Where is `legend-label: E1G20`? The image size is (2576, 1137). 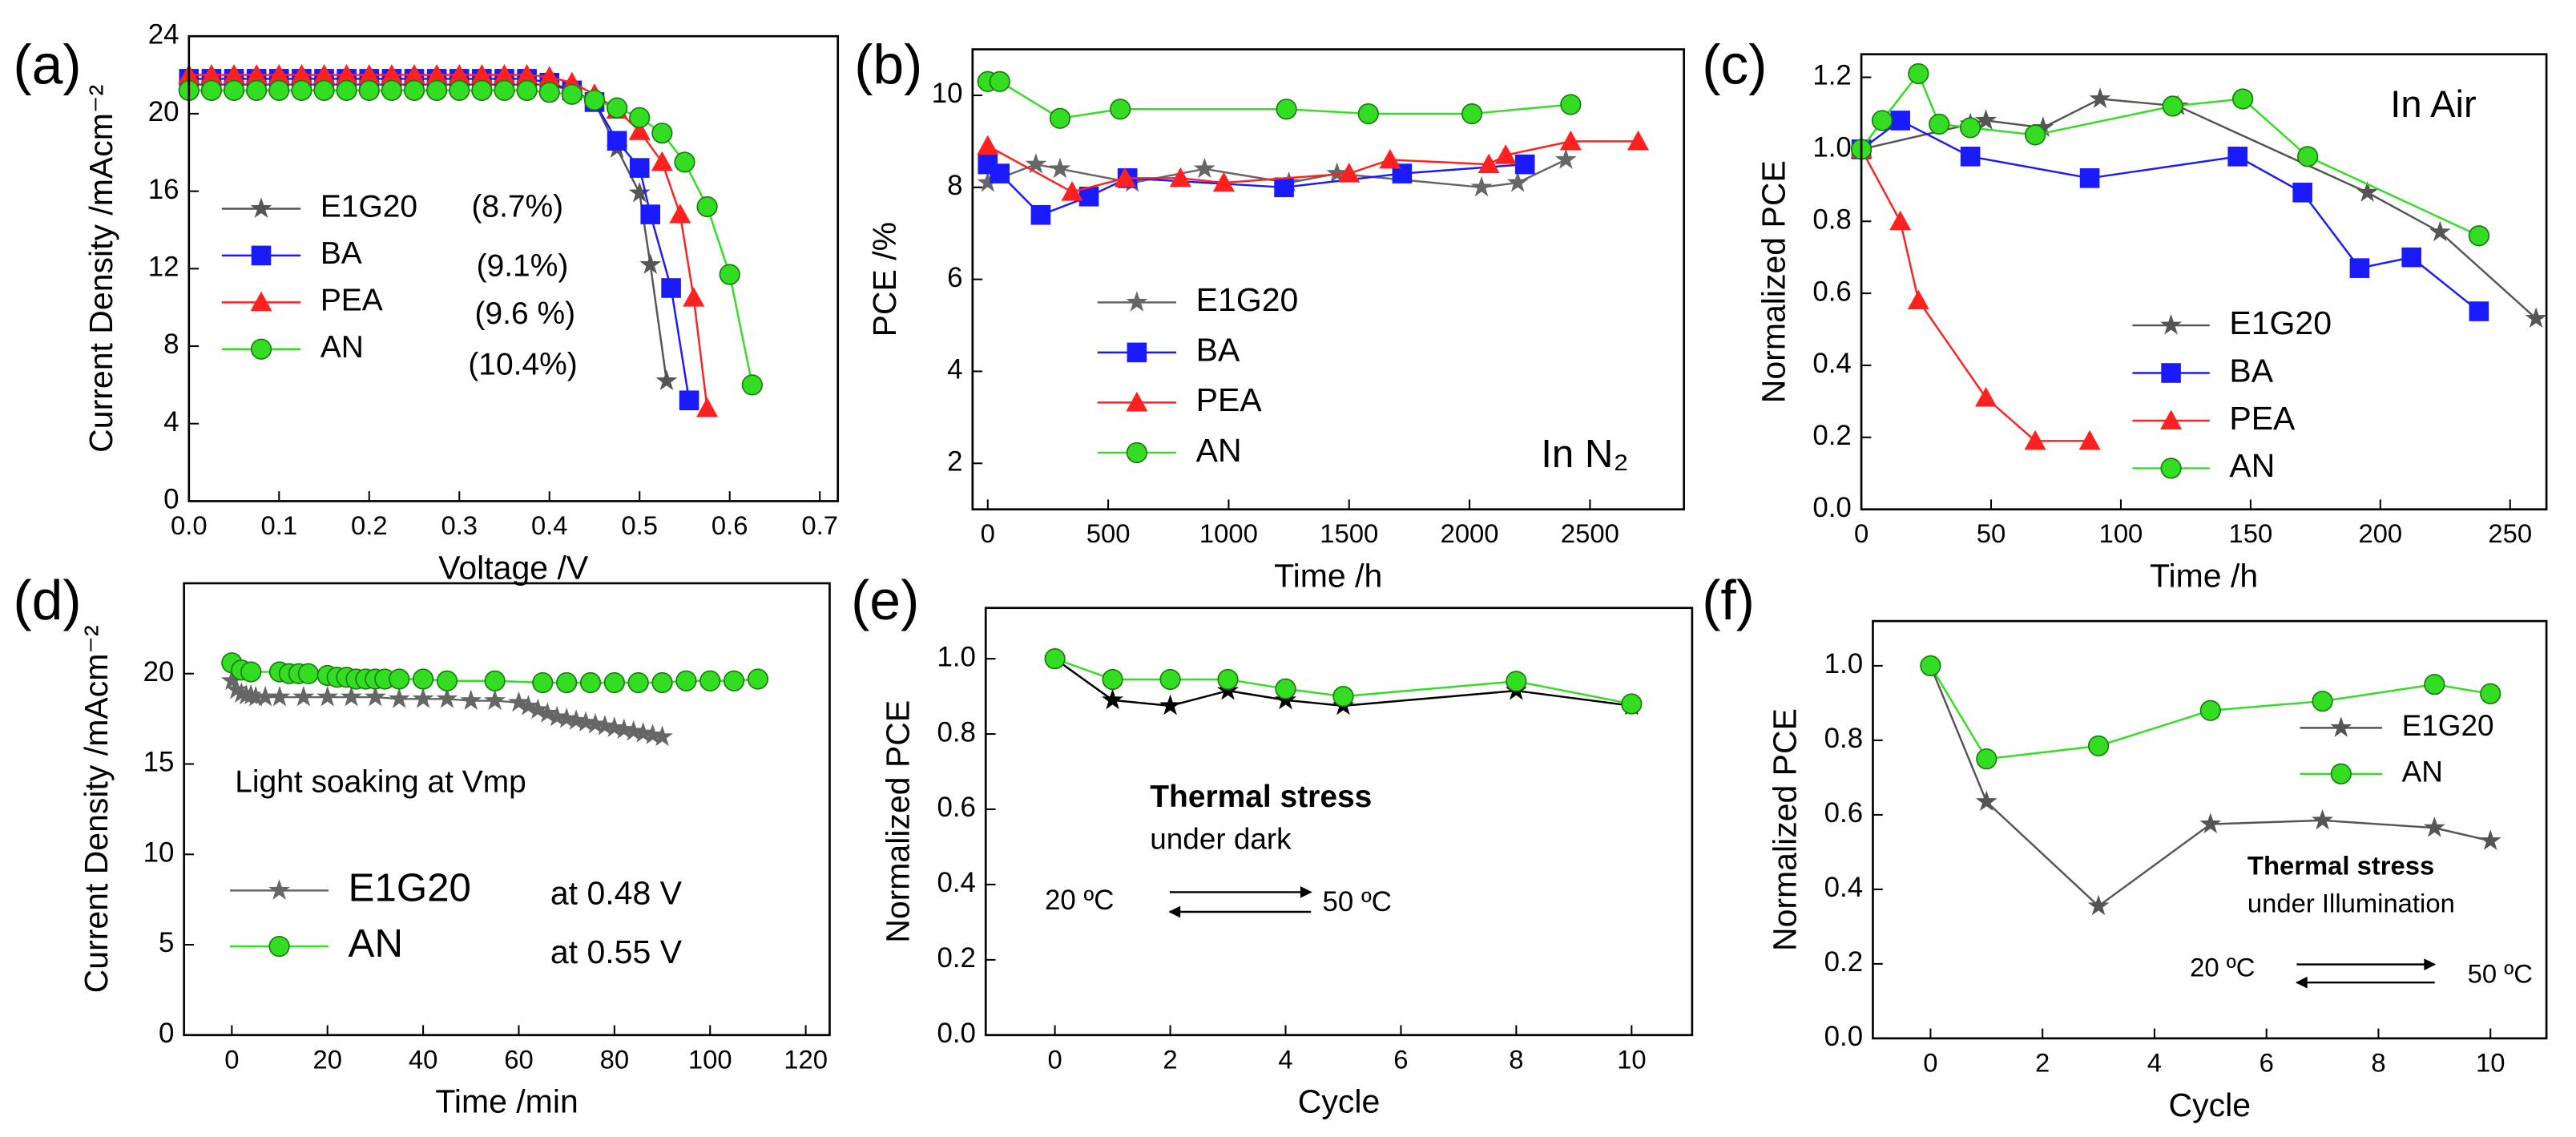 legend-label: E1G20 is located at coordinates (368, 207).